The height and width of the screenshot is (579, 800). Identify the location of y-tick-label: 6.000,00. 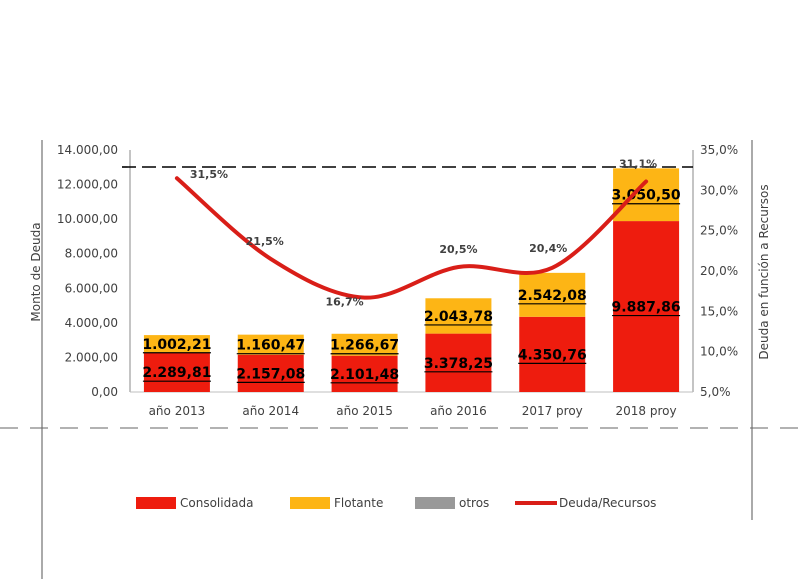
(91, 288).